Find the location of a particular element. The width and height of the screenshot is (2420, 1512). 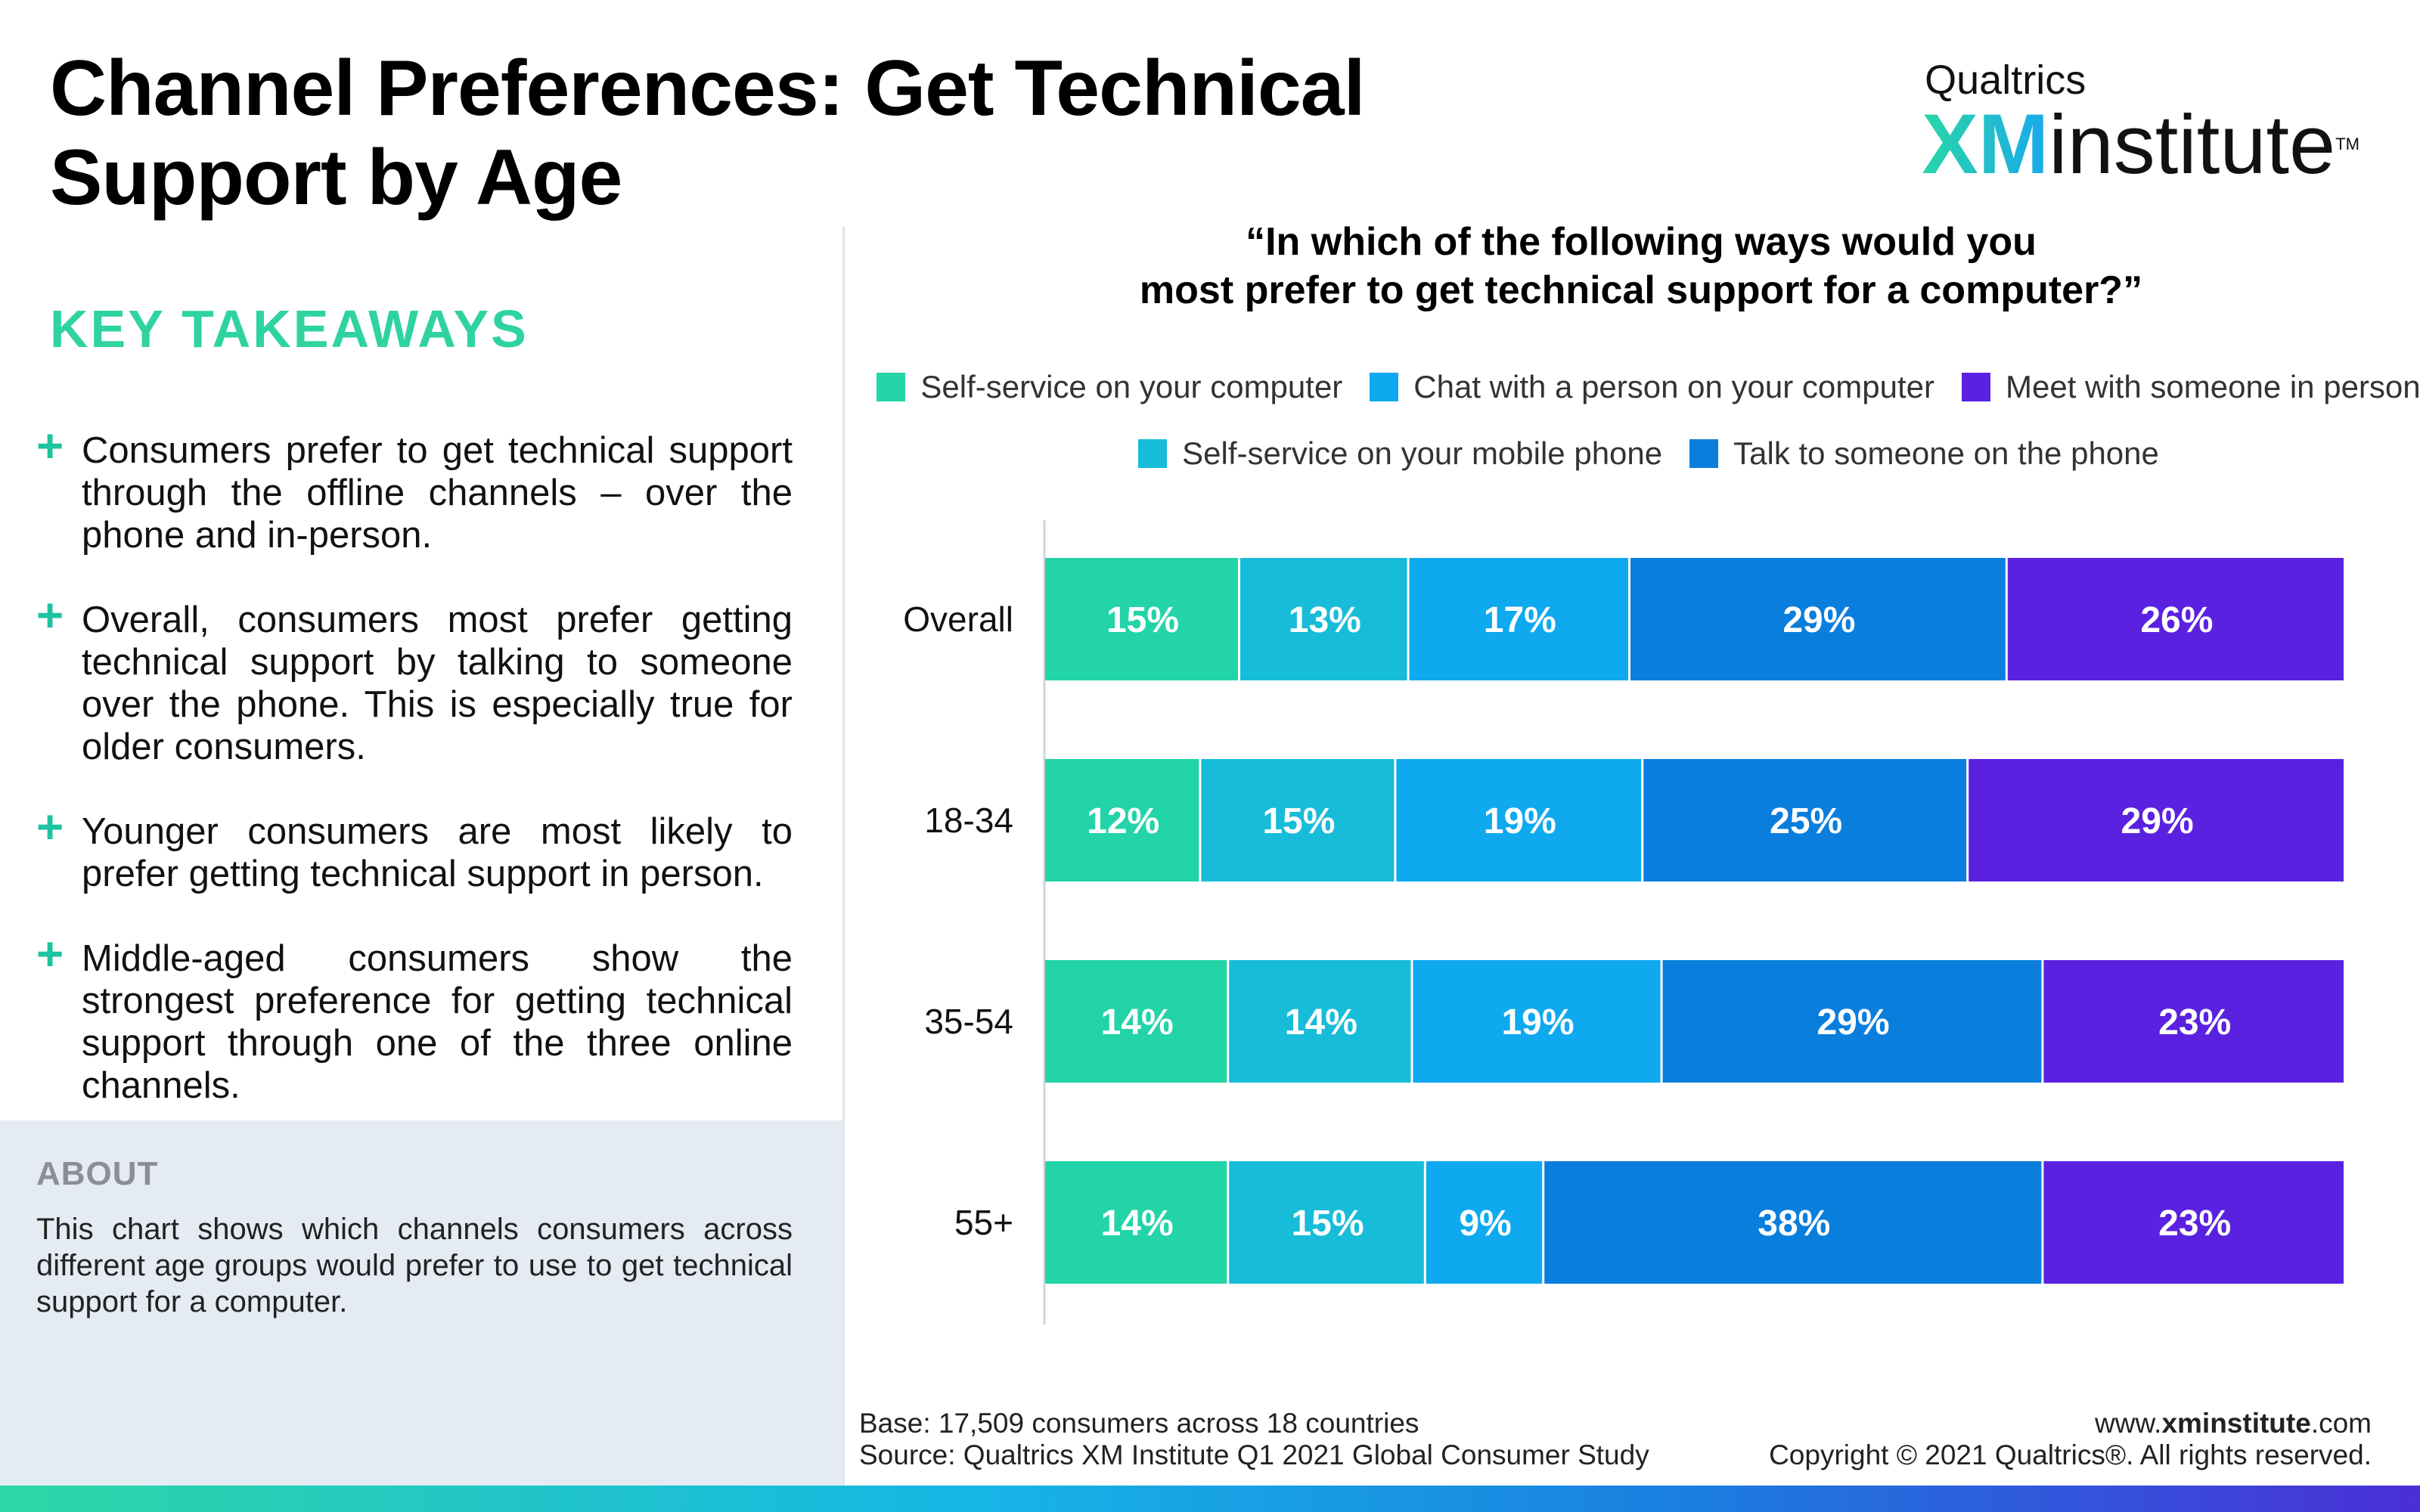

legend-item: Self-service on your mobile phone is located at coordinates (1400, 453).